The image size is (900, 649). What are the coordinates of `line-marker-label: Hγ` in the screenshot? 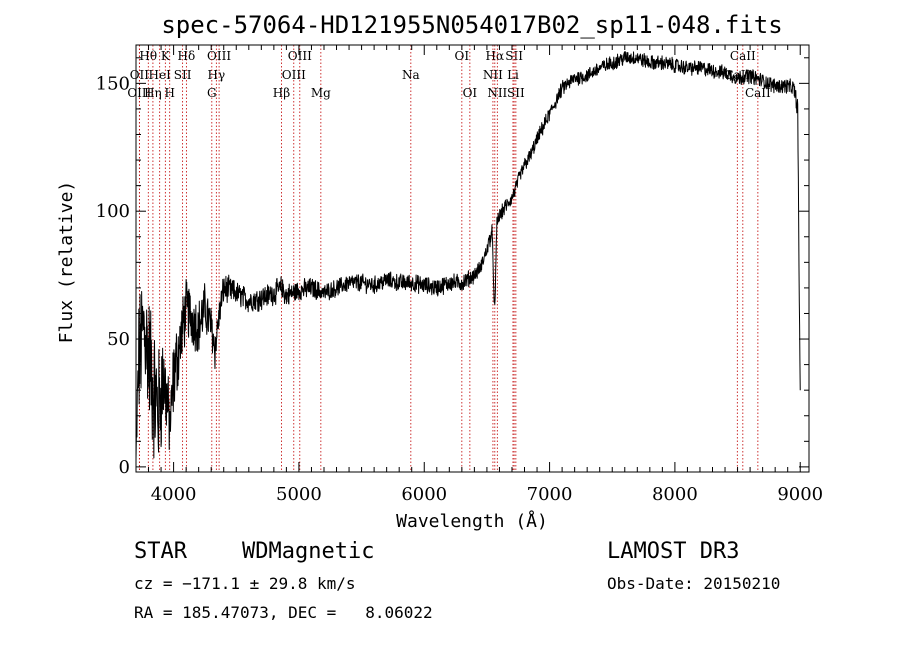 It's located at (217, 75).